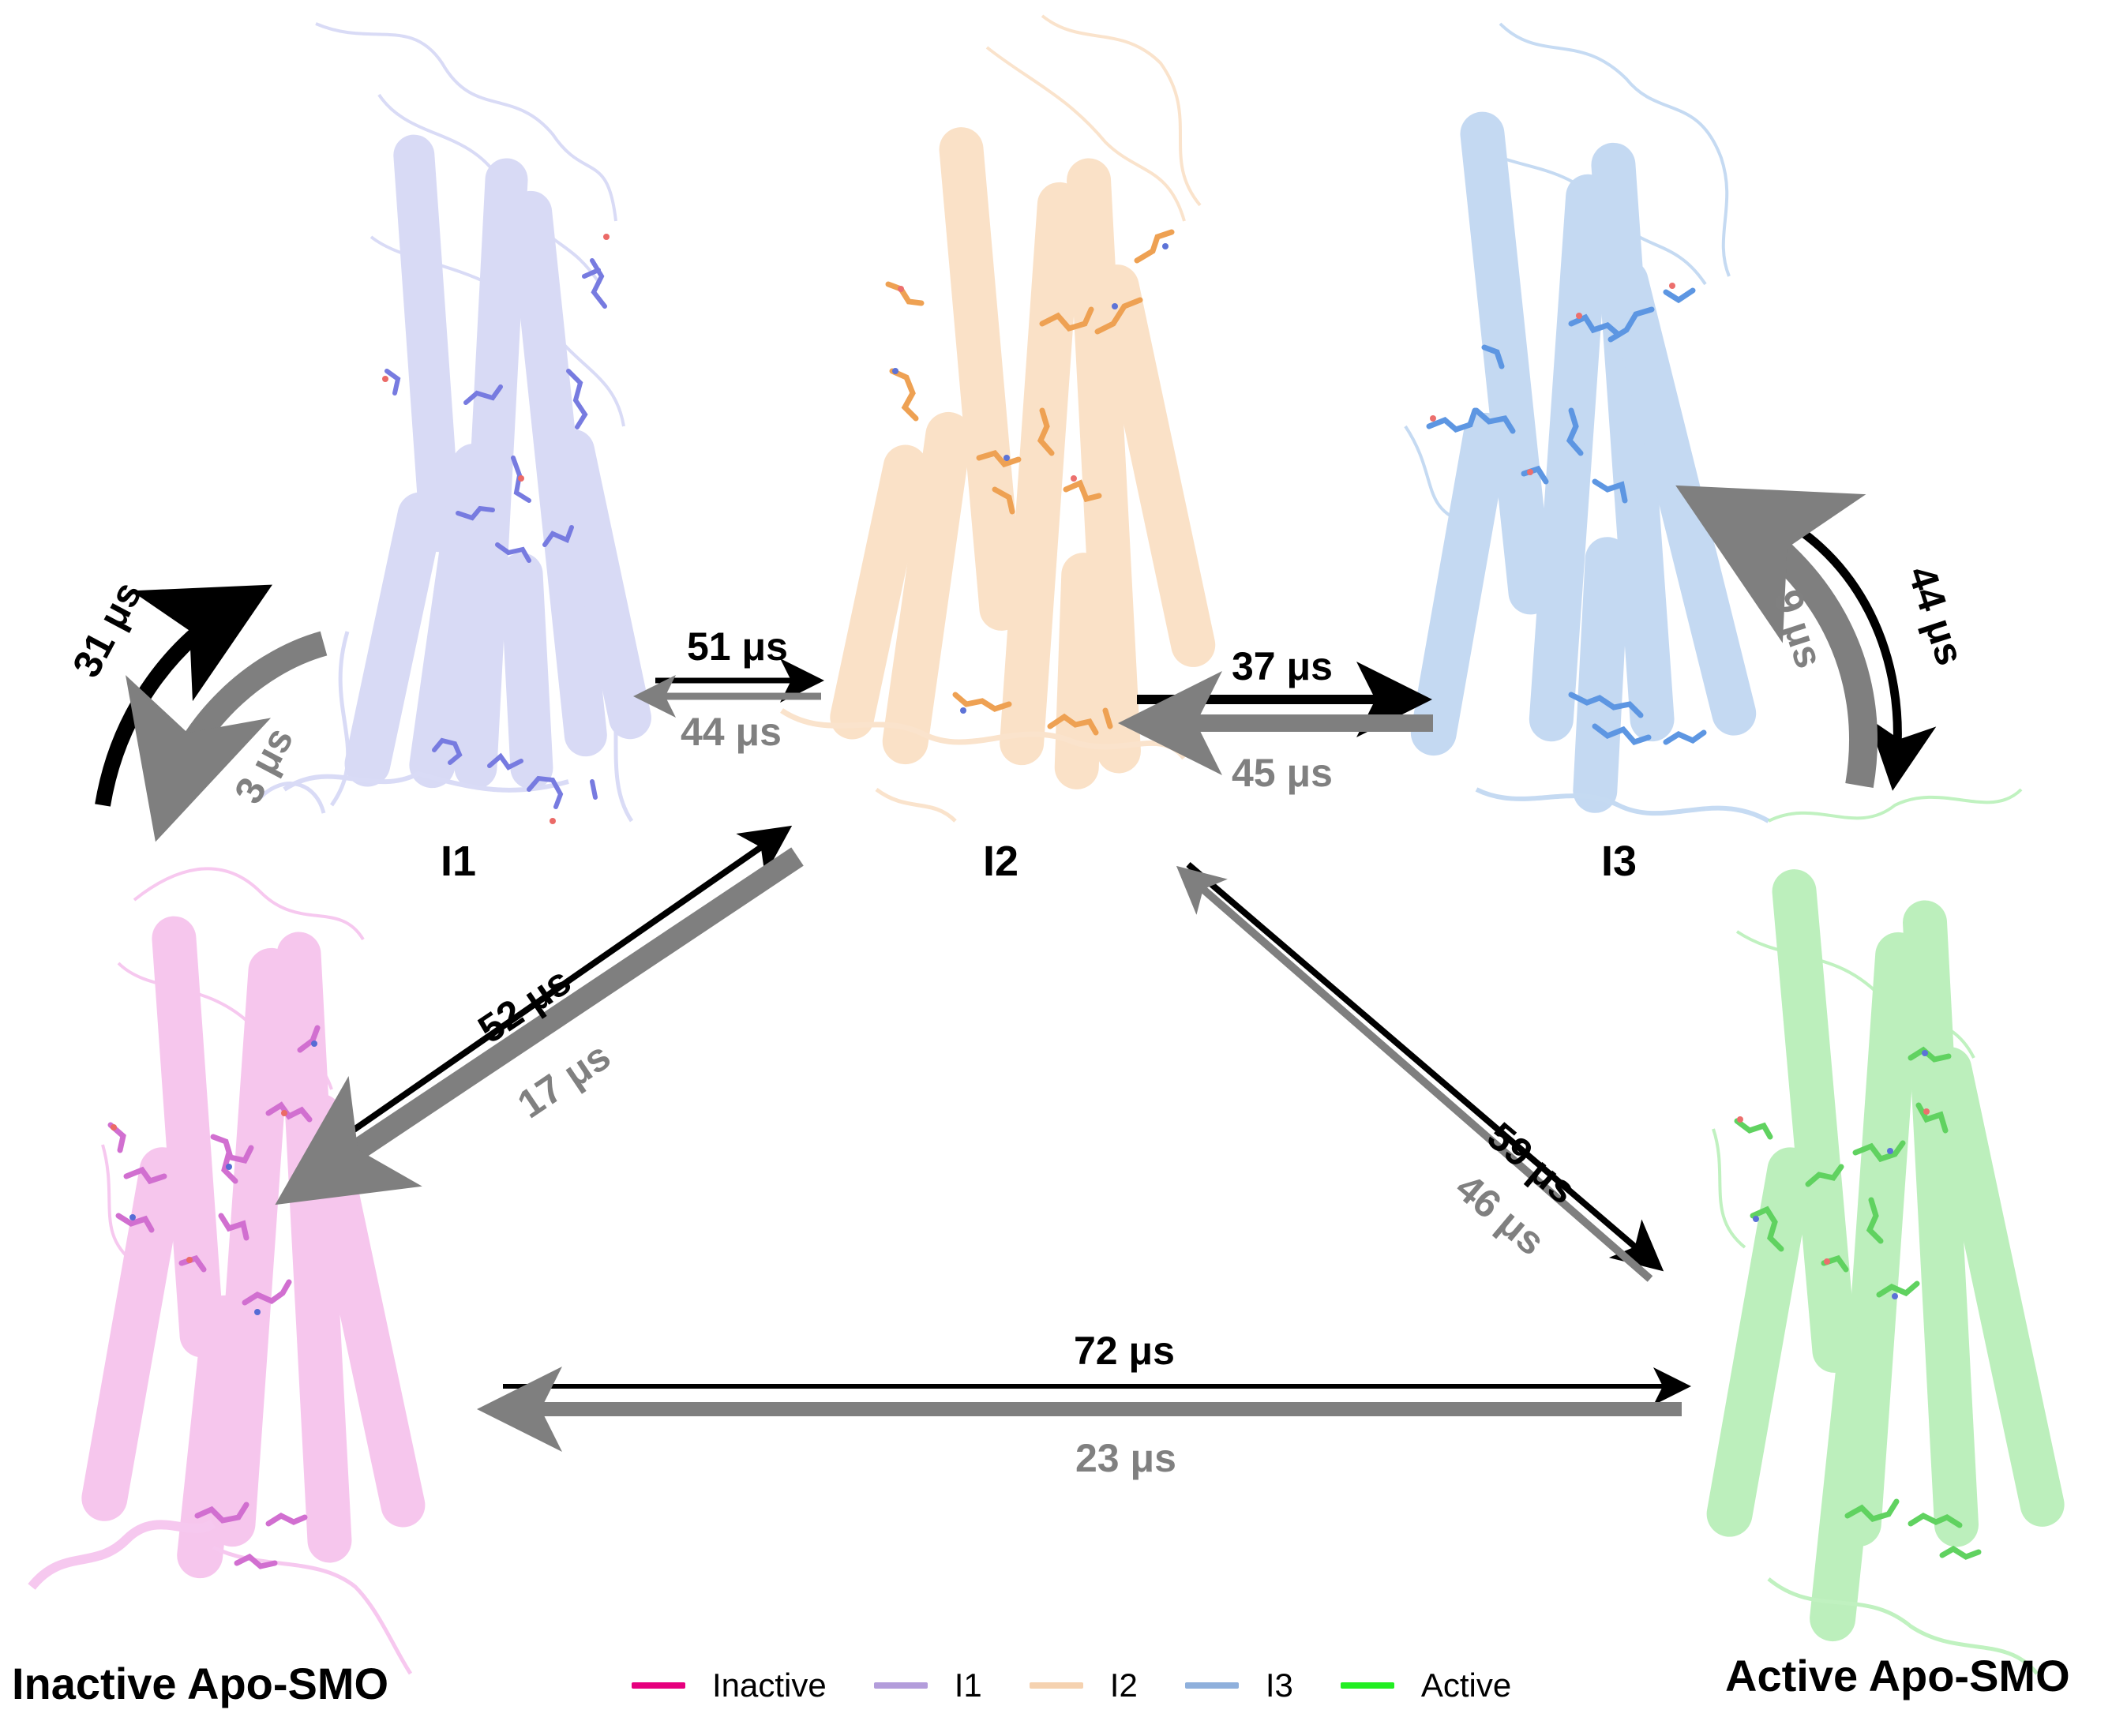 The height and width of the screenshot is (1736, 2112). Describe the element at coordinates (737, 646) in the screenshot. I see `rate-i1-to-i2: 51 μs` at that location.